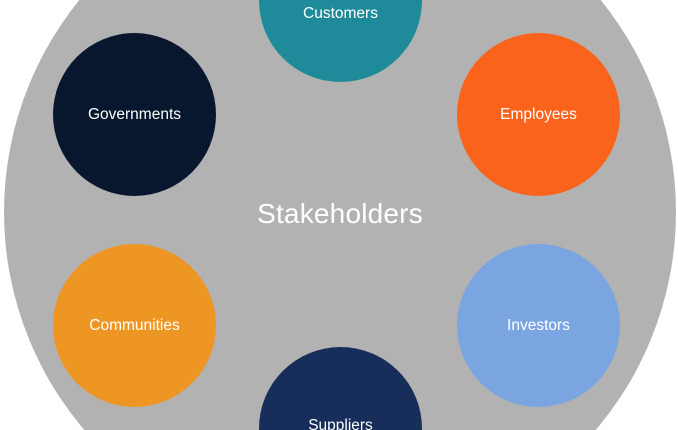 Image resolution: width=678 pixels, height=430 pixels. I want to click on investors-label: Investors, so click(538, 325).